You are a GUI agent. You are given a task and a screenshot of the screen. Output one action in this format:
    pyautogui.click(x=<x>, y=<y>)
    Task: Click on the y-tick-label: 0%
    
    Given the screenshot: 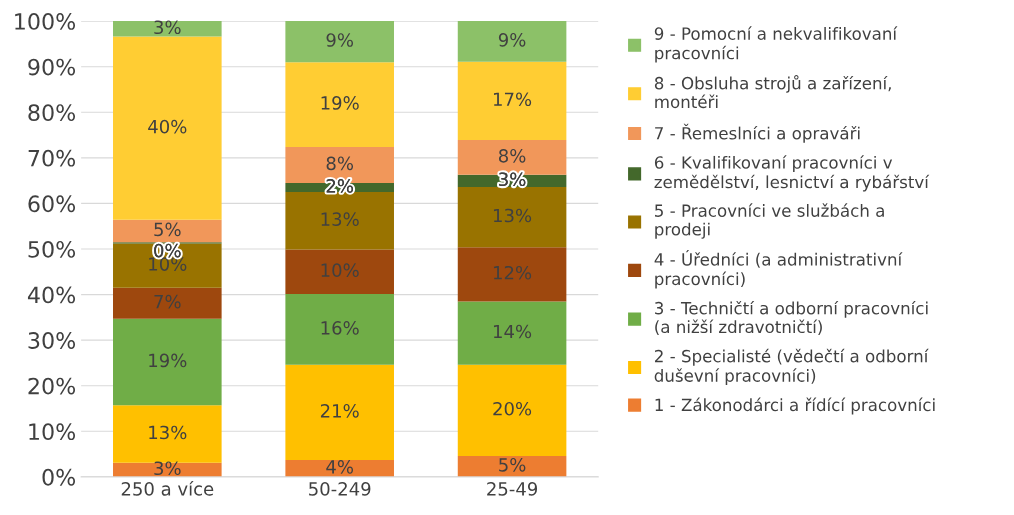 What is the action you would take?
    pyautogui.click(x=59, y=477)
    